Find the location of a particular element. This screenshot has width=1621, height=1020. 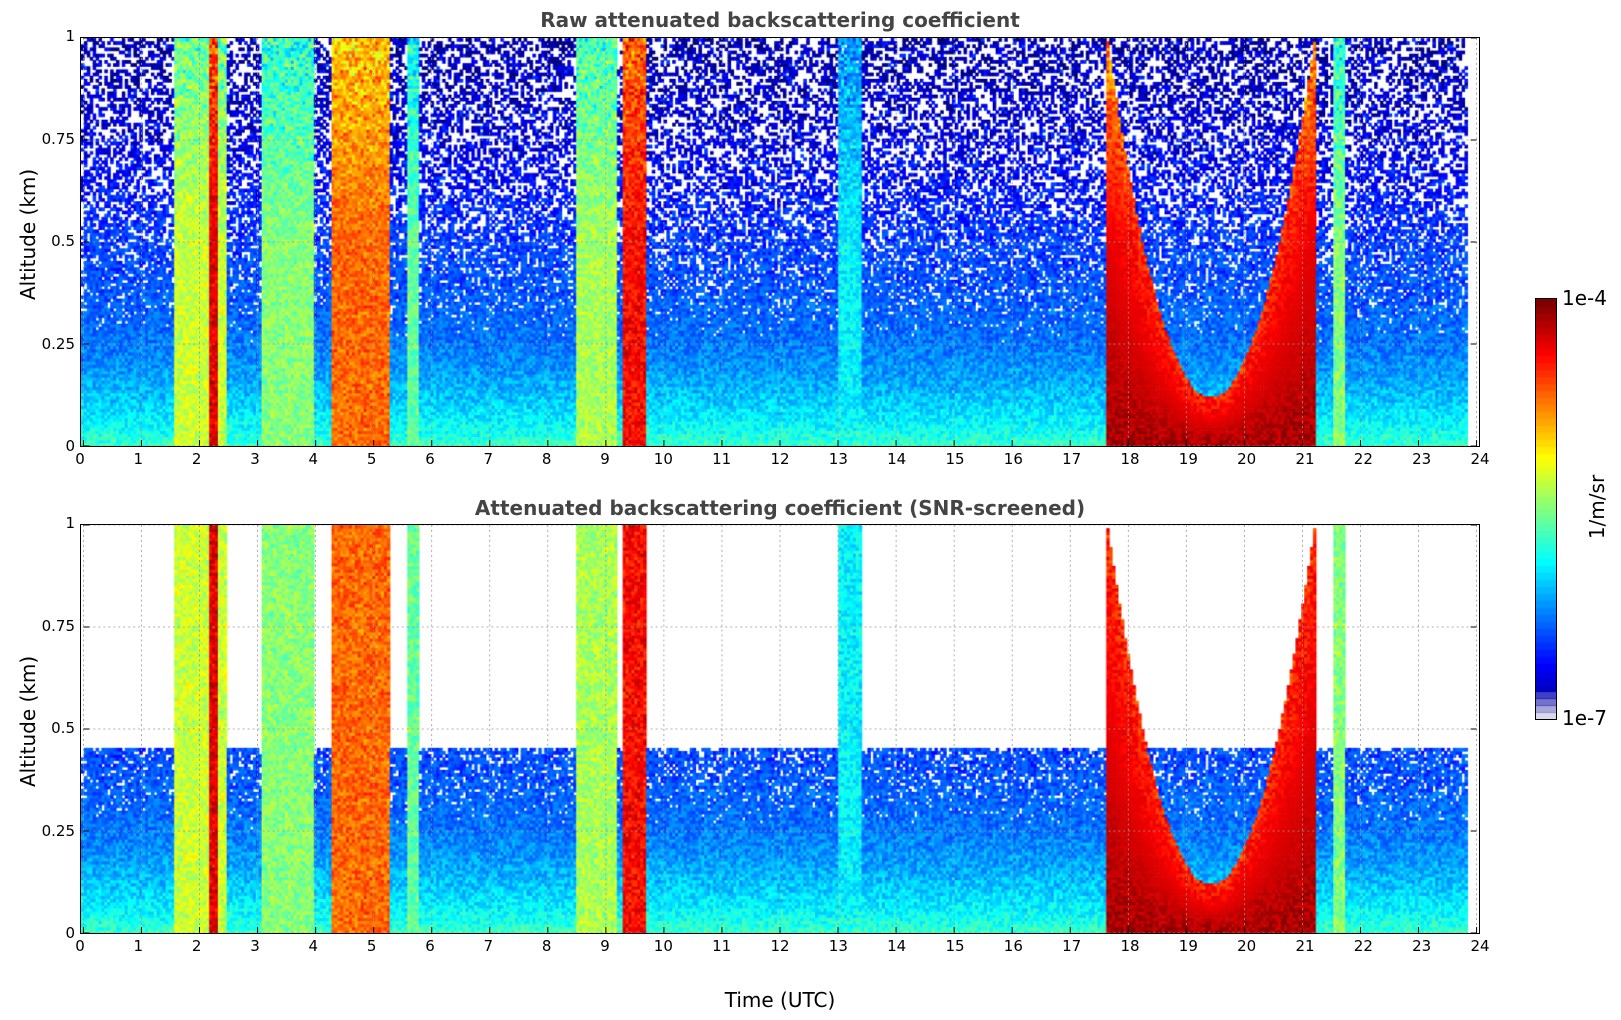

colorbar-max-label: 1e-4 is located at coordinates (1584, 298).